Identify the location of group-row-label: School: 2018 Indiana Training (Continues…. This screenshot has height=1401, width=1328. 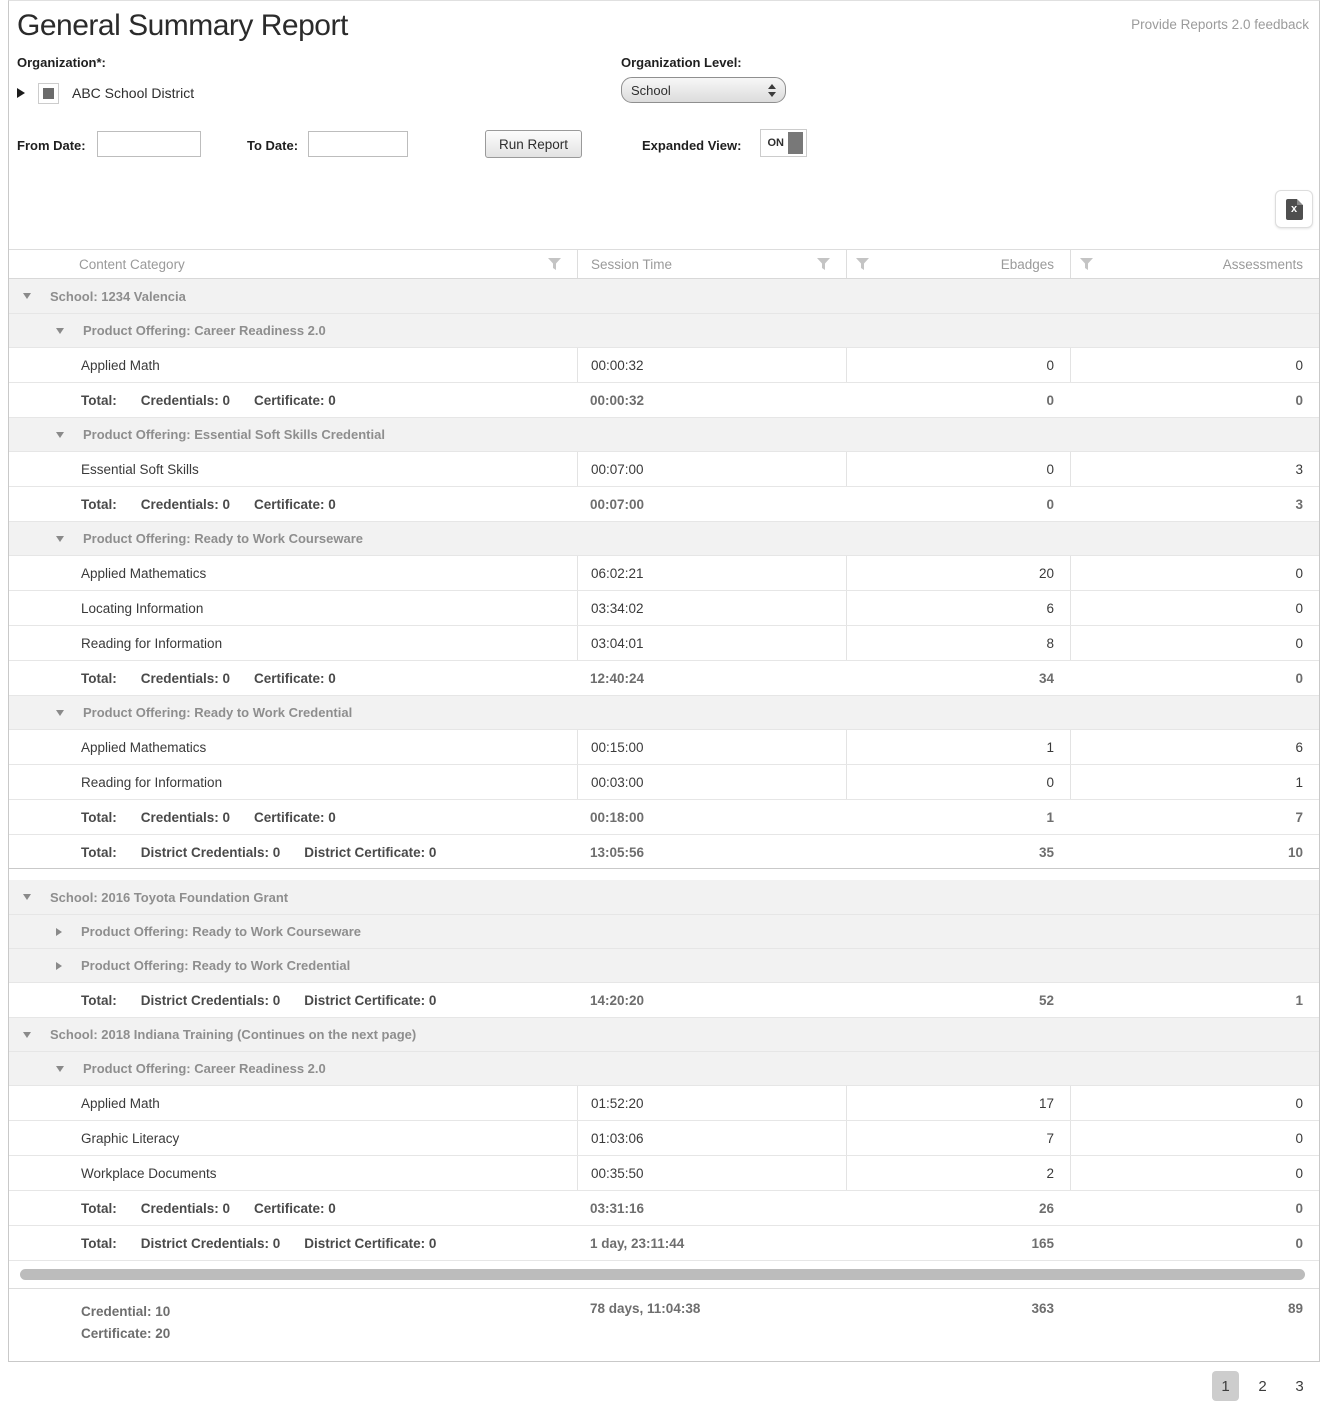
(233, 1034).